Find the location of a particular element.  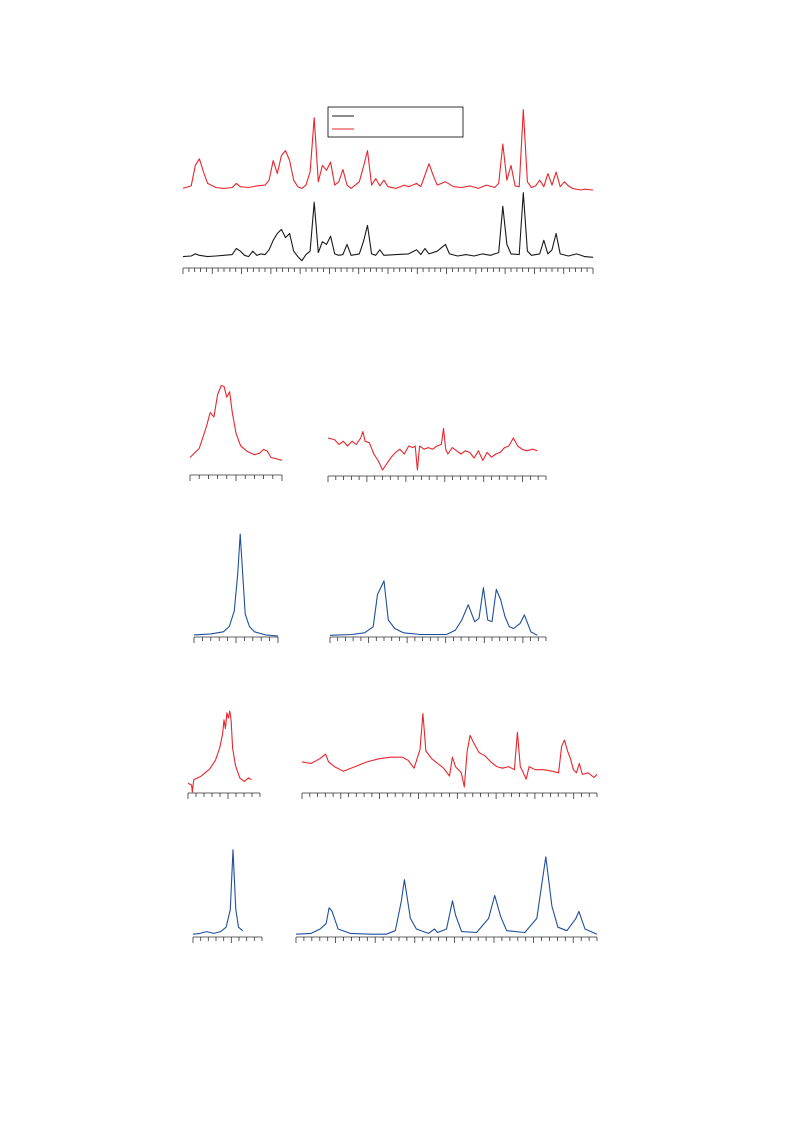

x-axis-top-spectra is located at coordinates (388, 270).